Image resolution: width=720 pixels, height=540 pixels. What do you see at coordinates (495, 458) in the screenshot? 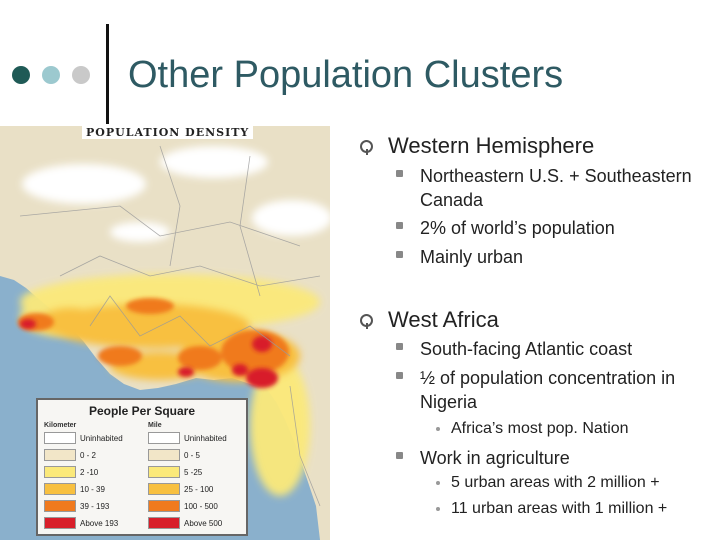
I see `list-item-text: Work in agriculture` at bounding box center [495, 458].